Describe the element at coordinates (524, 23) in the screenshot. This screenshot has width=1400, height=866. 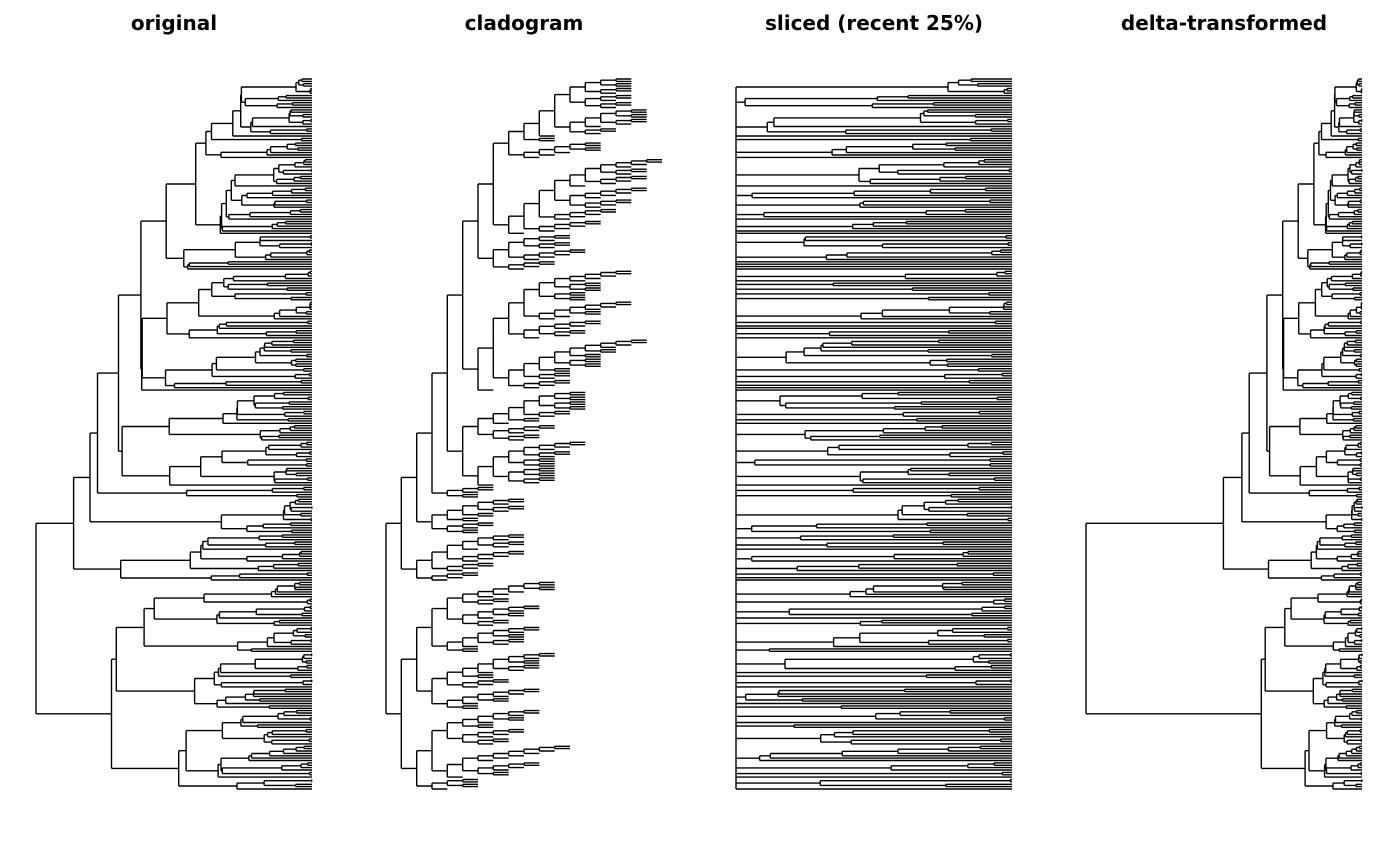
I see `panel-title-cladogram: cladogram` at that location.